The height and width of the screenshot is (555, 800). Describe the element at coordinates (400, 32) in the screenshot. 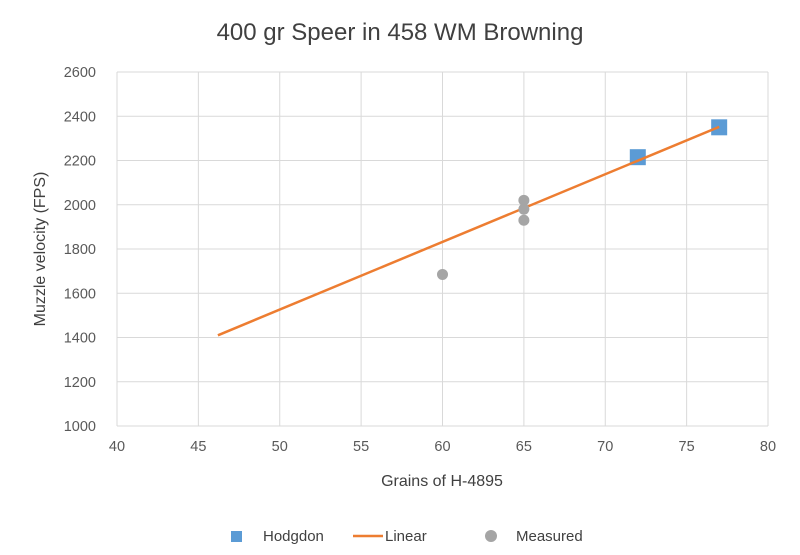

I see `chart-title: 400 gr Speer in 458 WM Browning` at that location.